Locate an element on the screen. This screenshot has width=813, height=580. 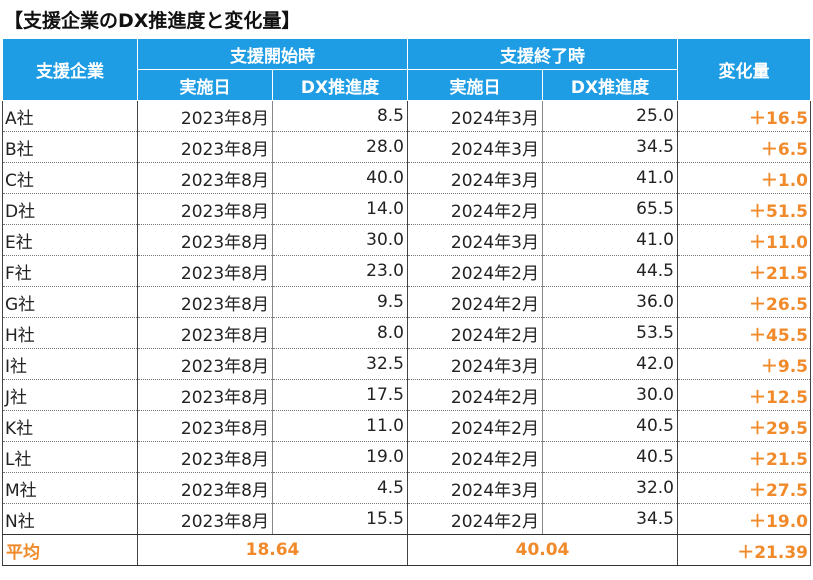
average-row: 平均 18.64 40.04 ＋21.39 is located at coordinates (406, 550).